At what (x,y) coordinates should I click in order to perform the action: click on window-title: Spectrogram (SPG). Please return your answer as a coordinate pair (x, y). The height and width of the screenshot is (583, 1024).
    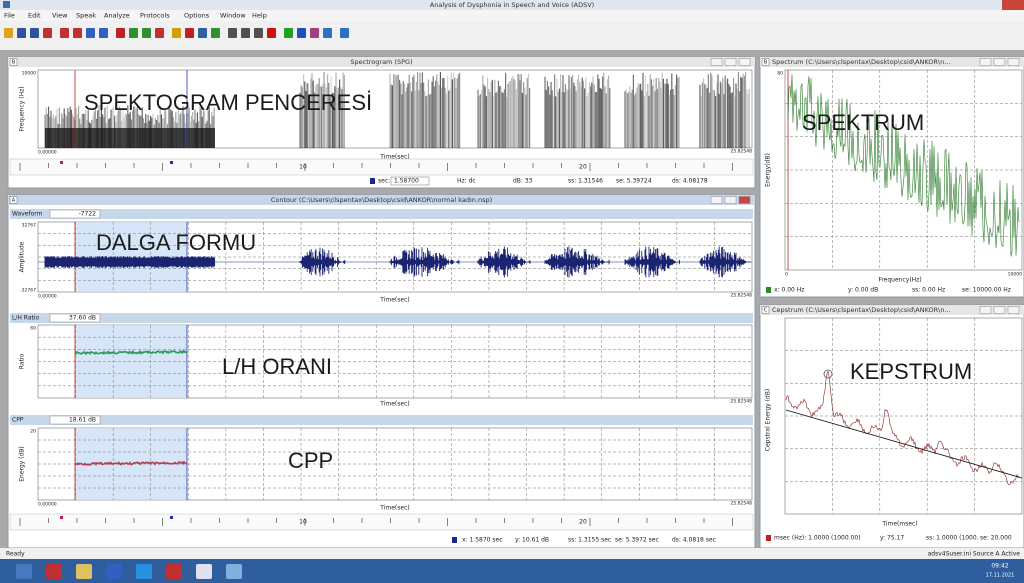
    Looking at the image, I should click on (381, 62).